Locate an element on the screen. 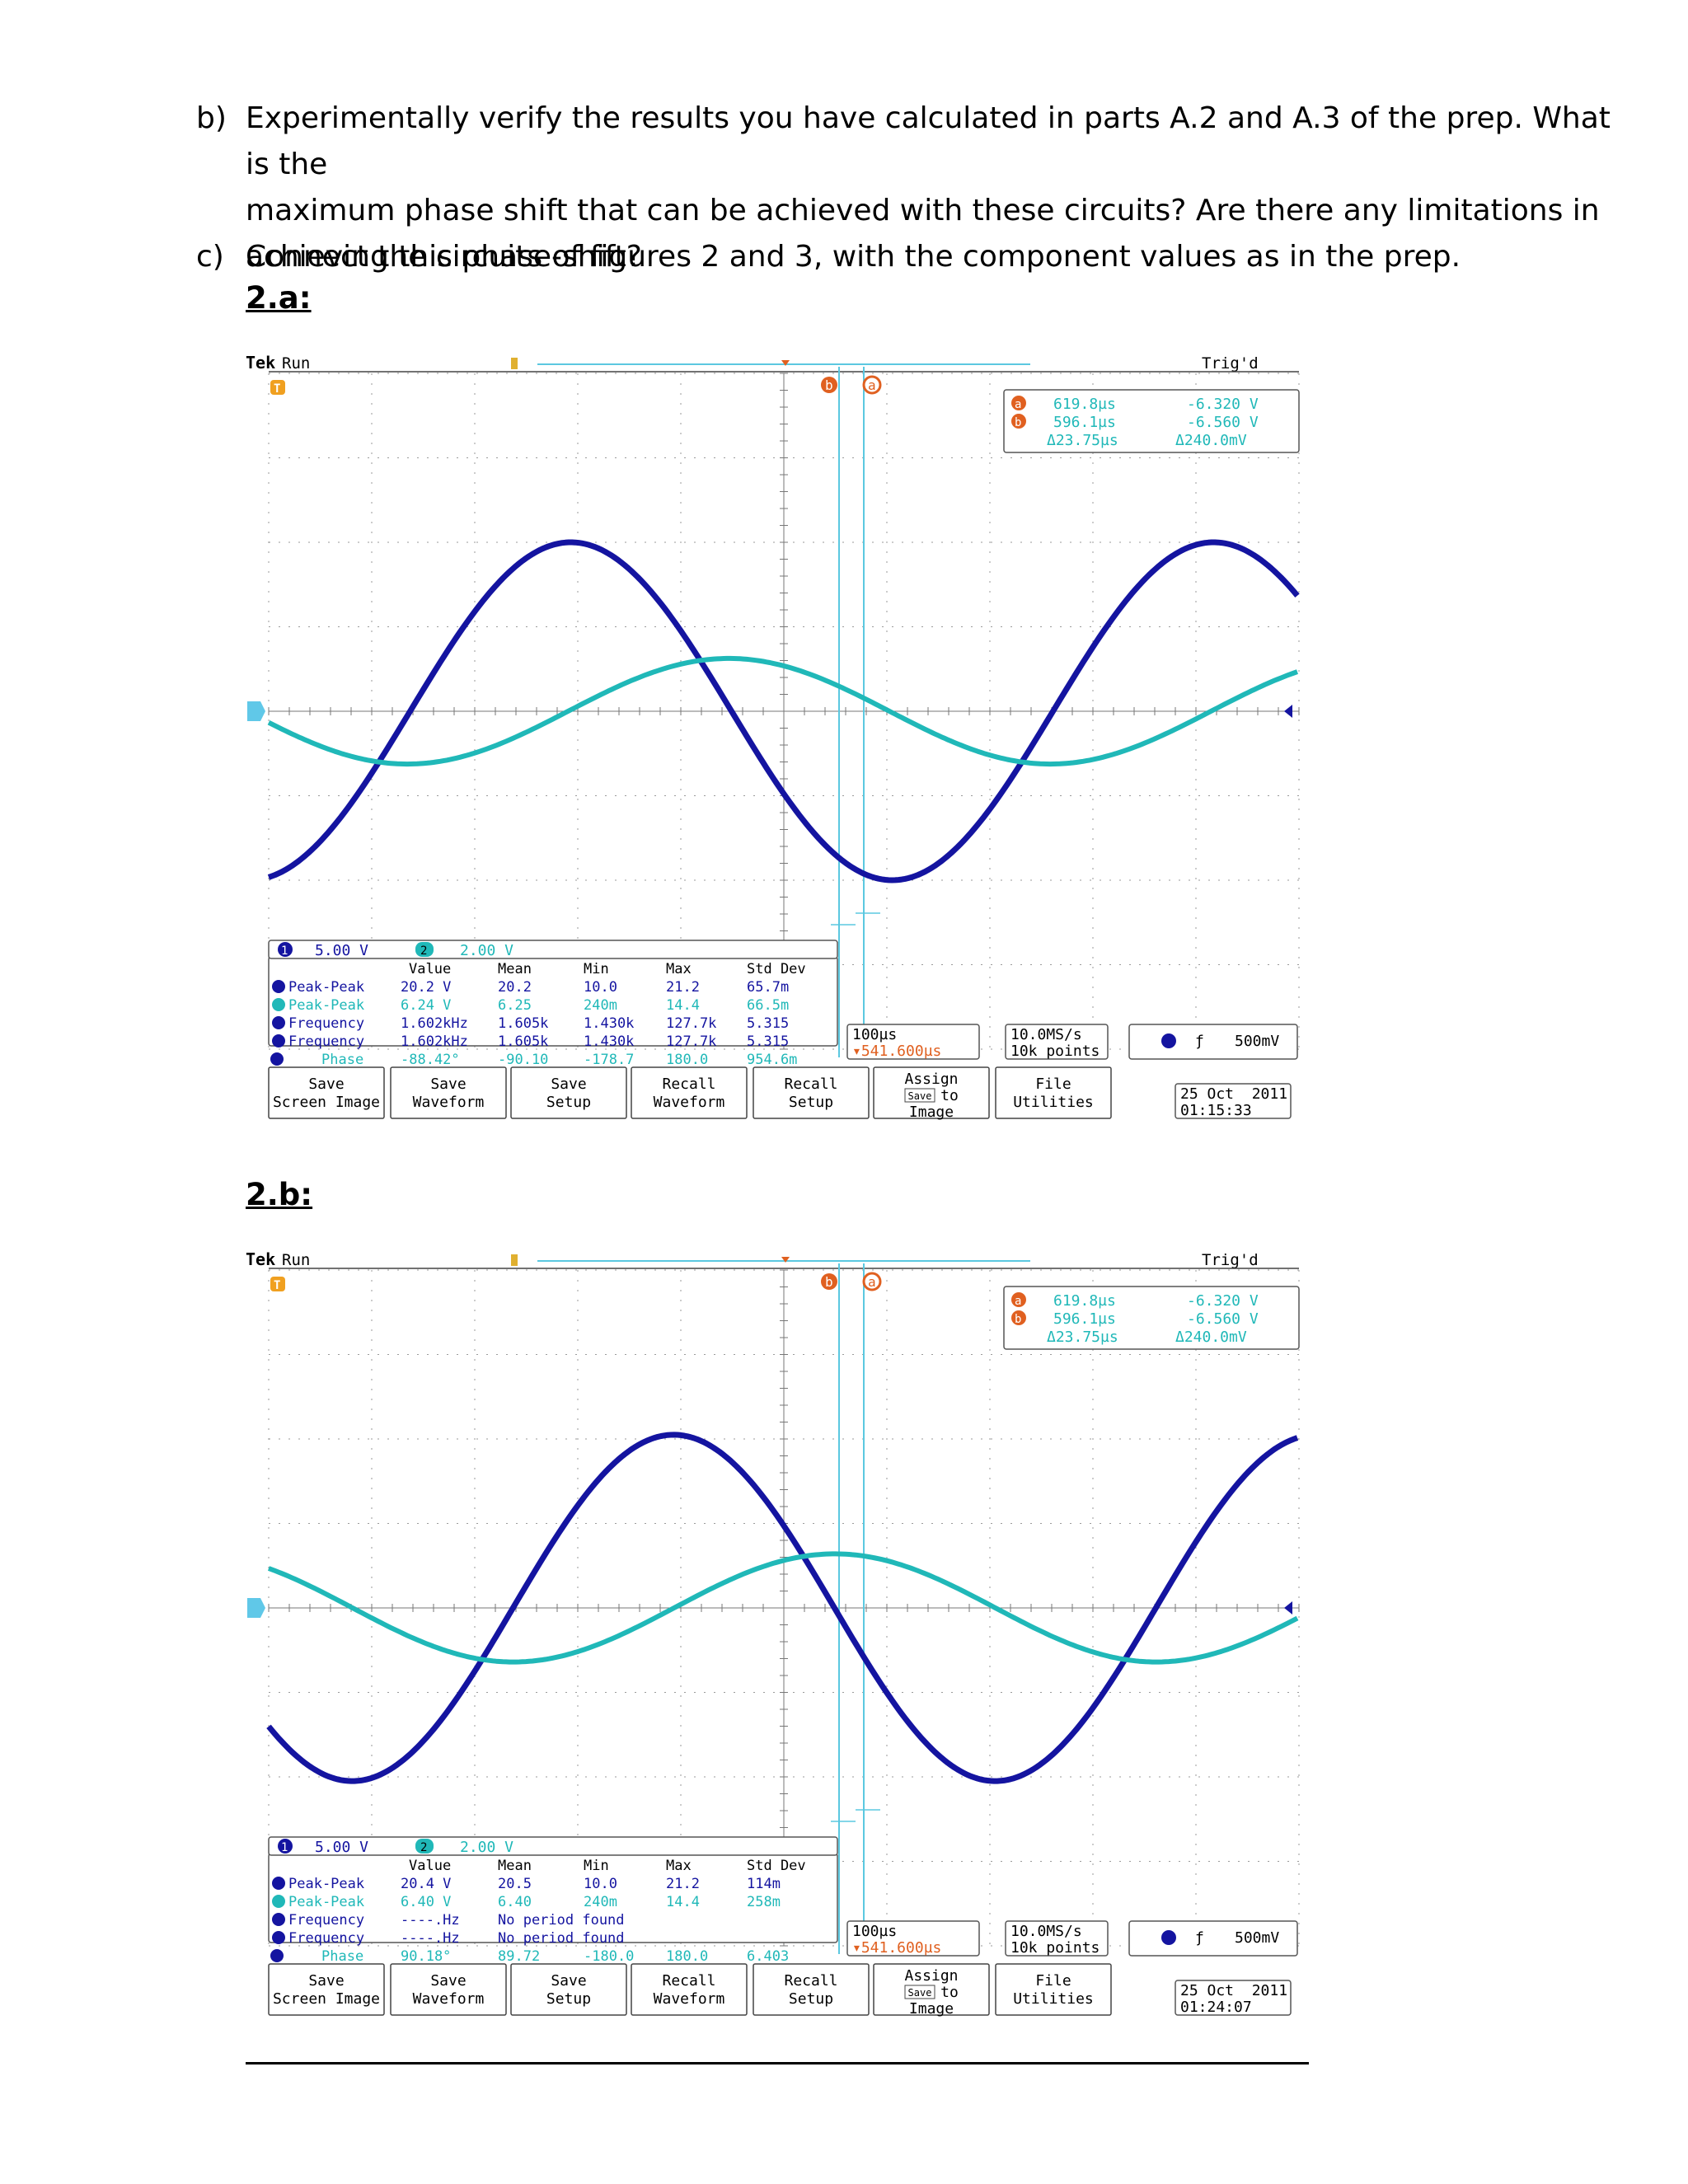 The width and height of the screenshot is (1688, 2184). meas-header: Std Dev is located at coordinates (777, 969).